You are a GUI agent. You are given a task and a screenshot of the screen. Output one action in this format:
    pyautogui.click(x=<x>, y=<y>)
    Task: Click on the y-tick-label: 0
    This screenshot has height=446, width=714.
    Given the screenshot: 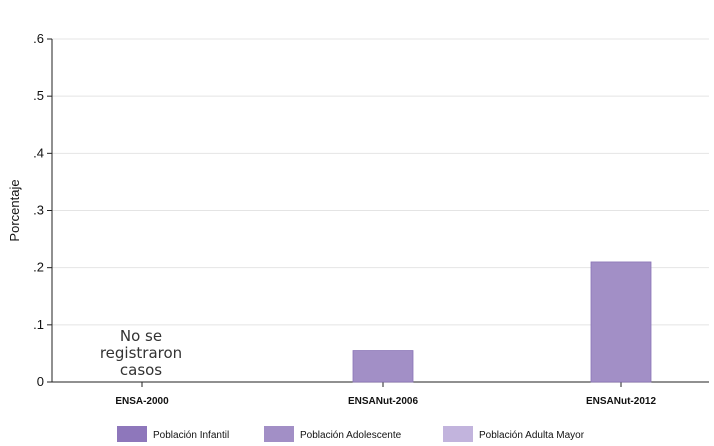 What is the action you would take?
    pyautogui.click(x=40, y=381)
    